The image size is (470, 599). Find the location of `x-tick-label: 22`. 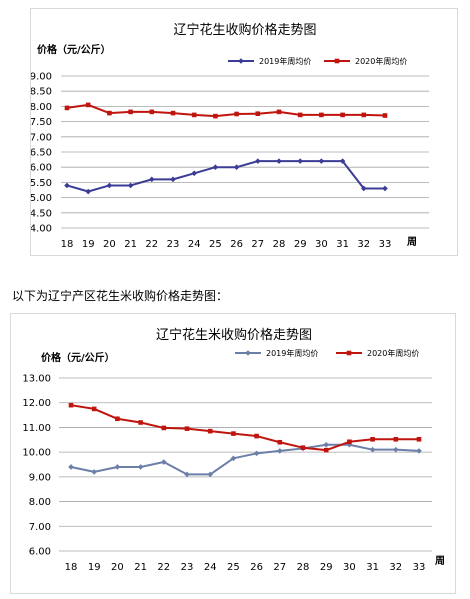

x-tick-label: 22 is located at coordinates (151, 244).